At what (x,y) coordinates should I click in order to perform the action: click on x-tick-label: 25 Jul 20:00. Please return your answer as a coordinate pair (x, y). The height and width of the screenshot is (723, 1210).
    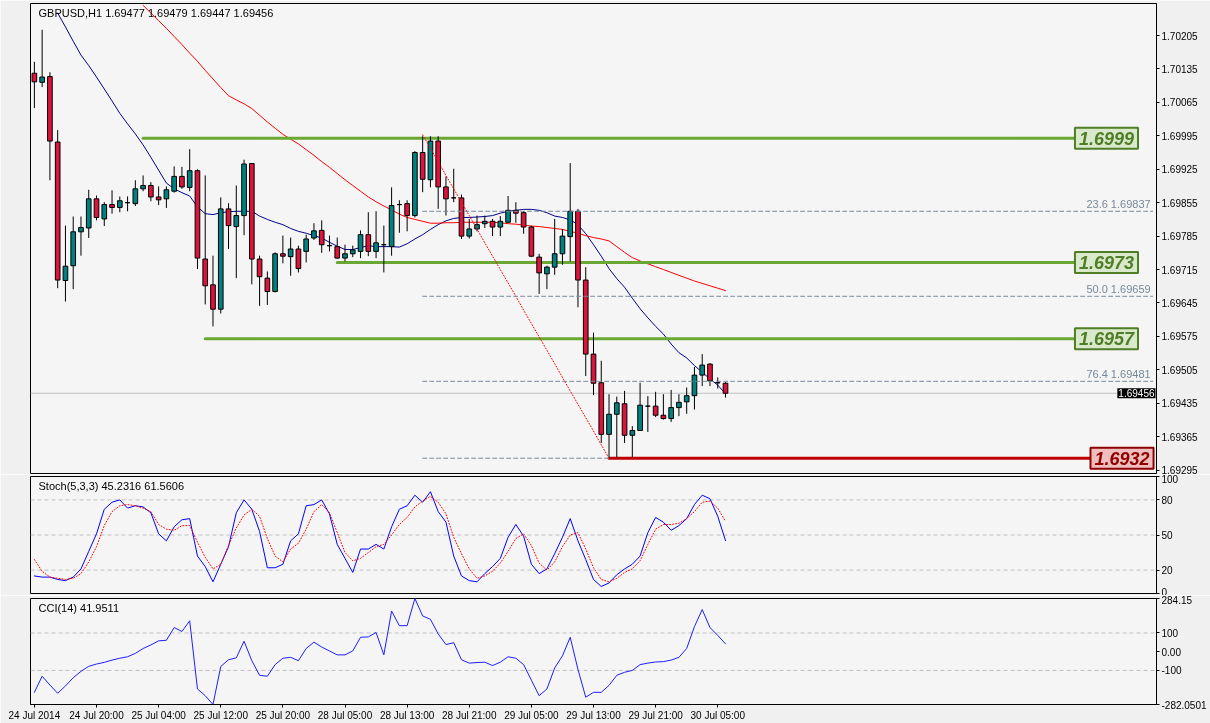
    Looking at the image, I should click on (283, 715).